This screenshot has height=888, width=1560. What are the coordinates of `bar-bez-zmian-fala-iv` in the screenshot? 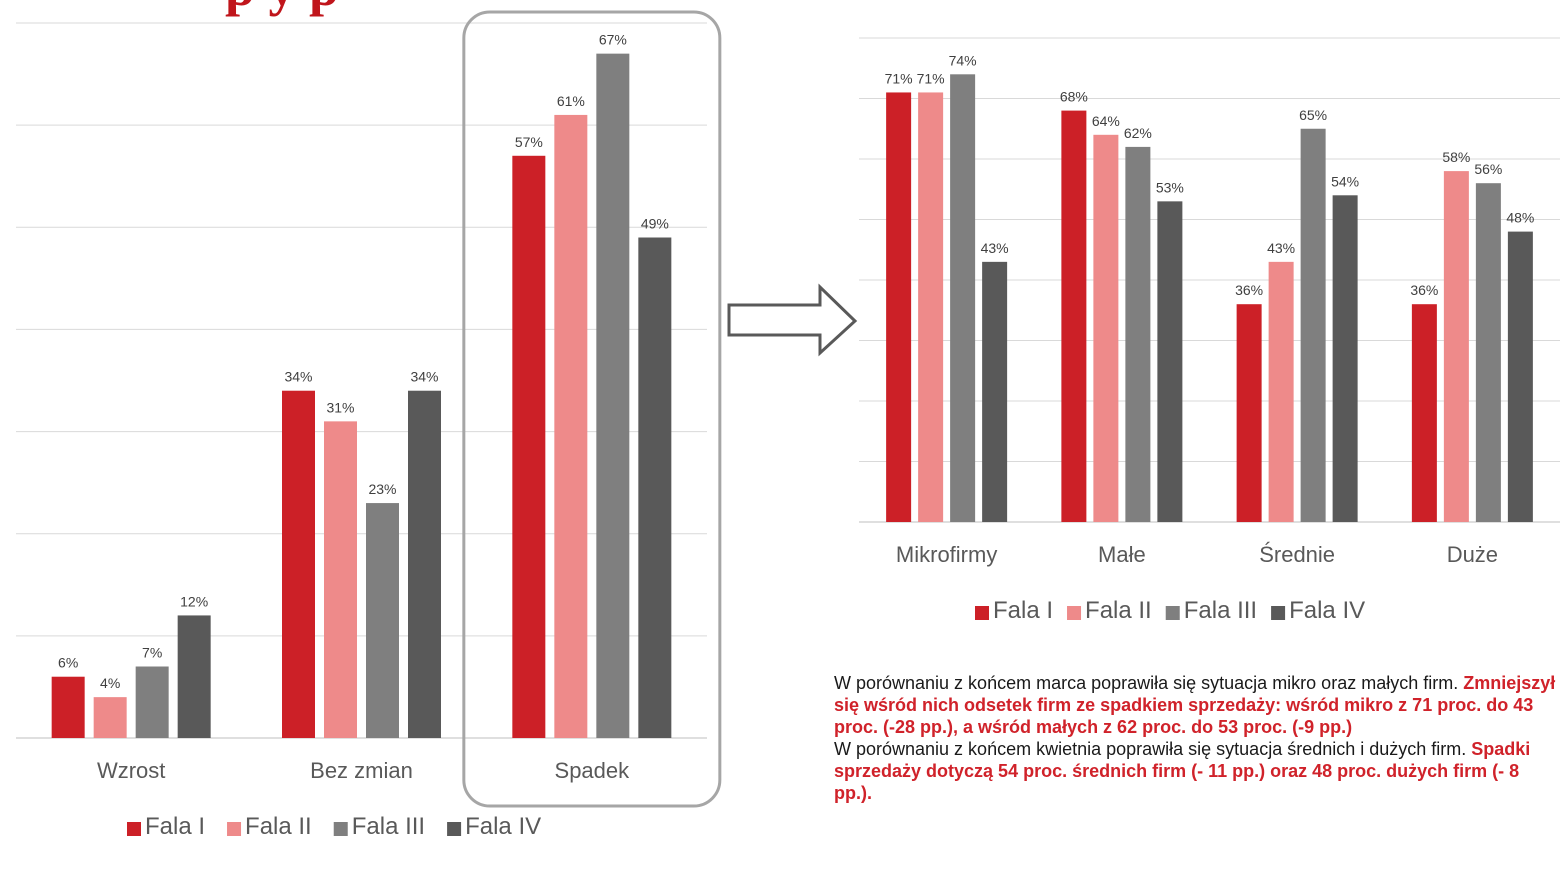 It's located at (424, 564).